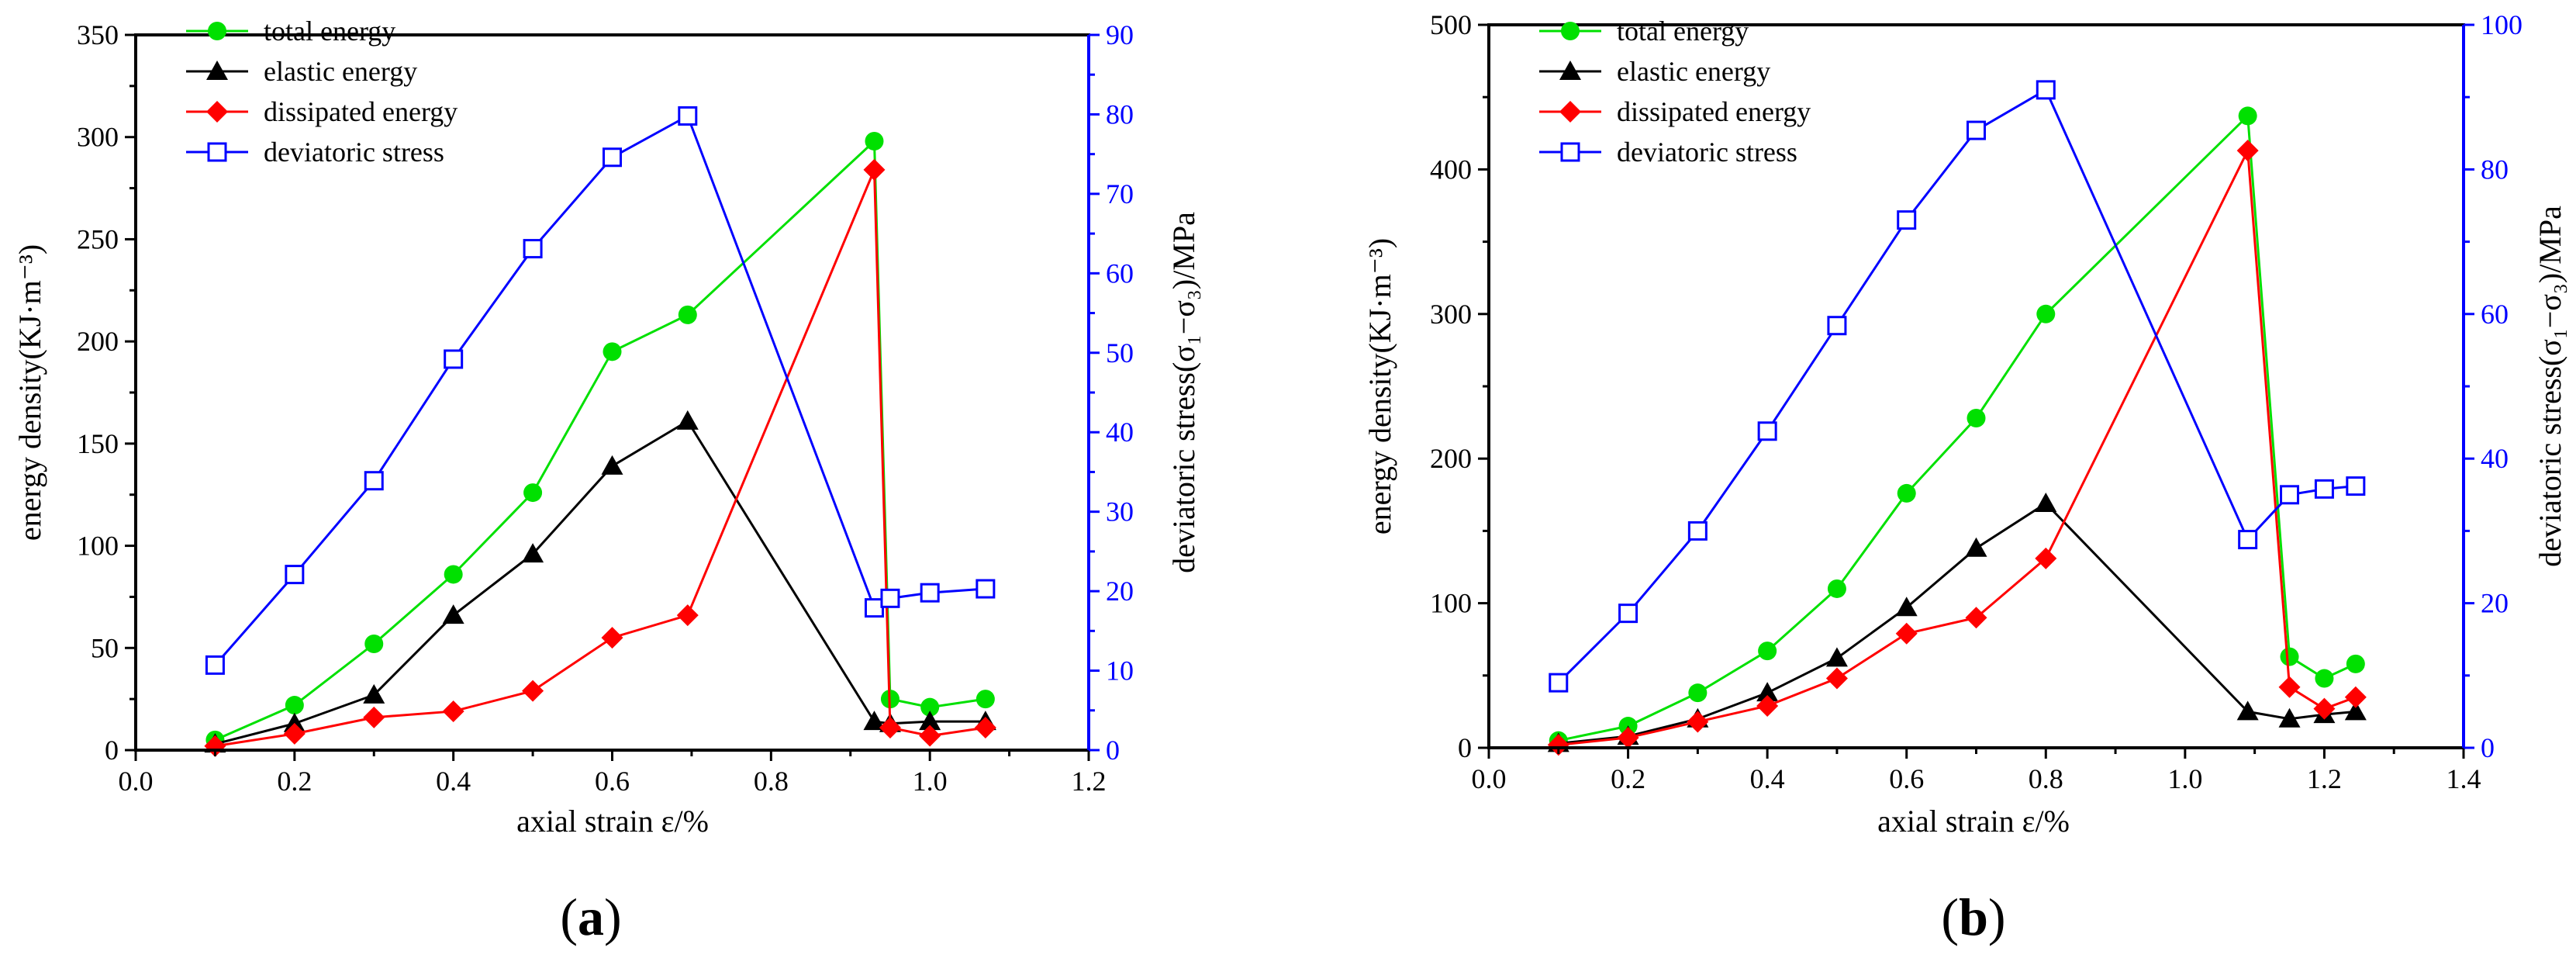 This screenshot has width=2576, height=965. Describe the element at coordinates (112, 750) in the screenshot. I see `y-tick-label-a: 0` at that location.